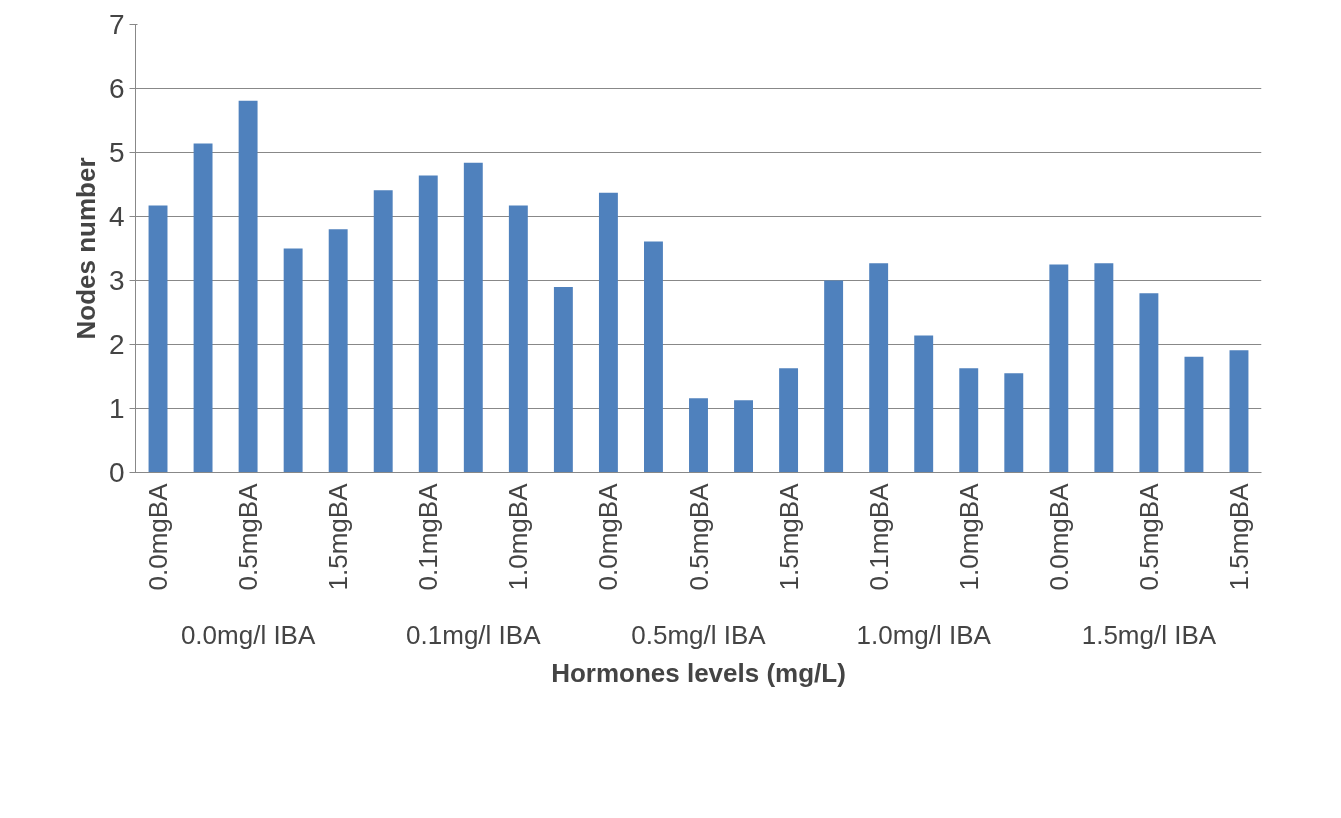  What do you see at coordinates (116, 280) in the screenshot?
I see `y-tick-label: 3` at bounding box center [116, 280].